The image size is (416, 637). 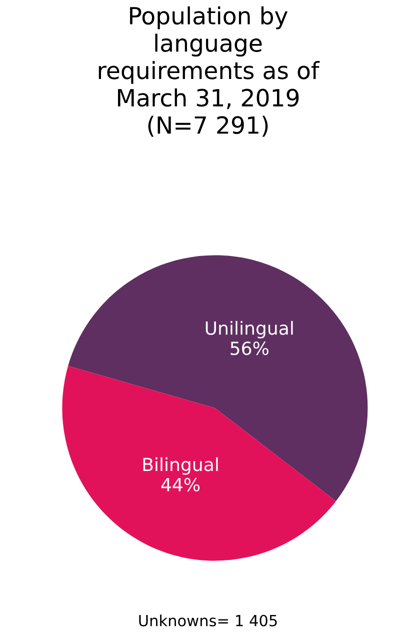 What do you see at coordinates (249, 329) in the screenshot?
I see `slice-label: Unilingual` at bounding box center [249, 329].